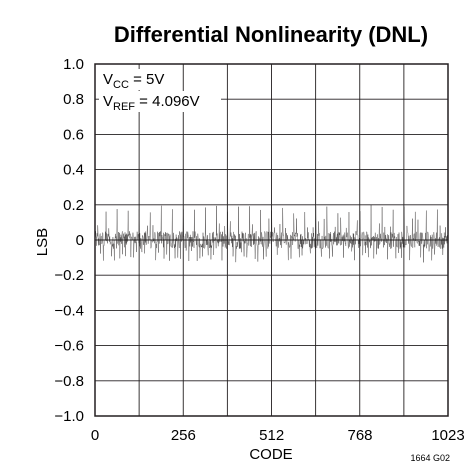  Describe the element at coordinates (42, 242) in the screenshot. I see `y-axis-label: LSB` at that location.